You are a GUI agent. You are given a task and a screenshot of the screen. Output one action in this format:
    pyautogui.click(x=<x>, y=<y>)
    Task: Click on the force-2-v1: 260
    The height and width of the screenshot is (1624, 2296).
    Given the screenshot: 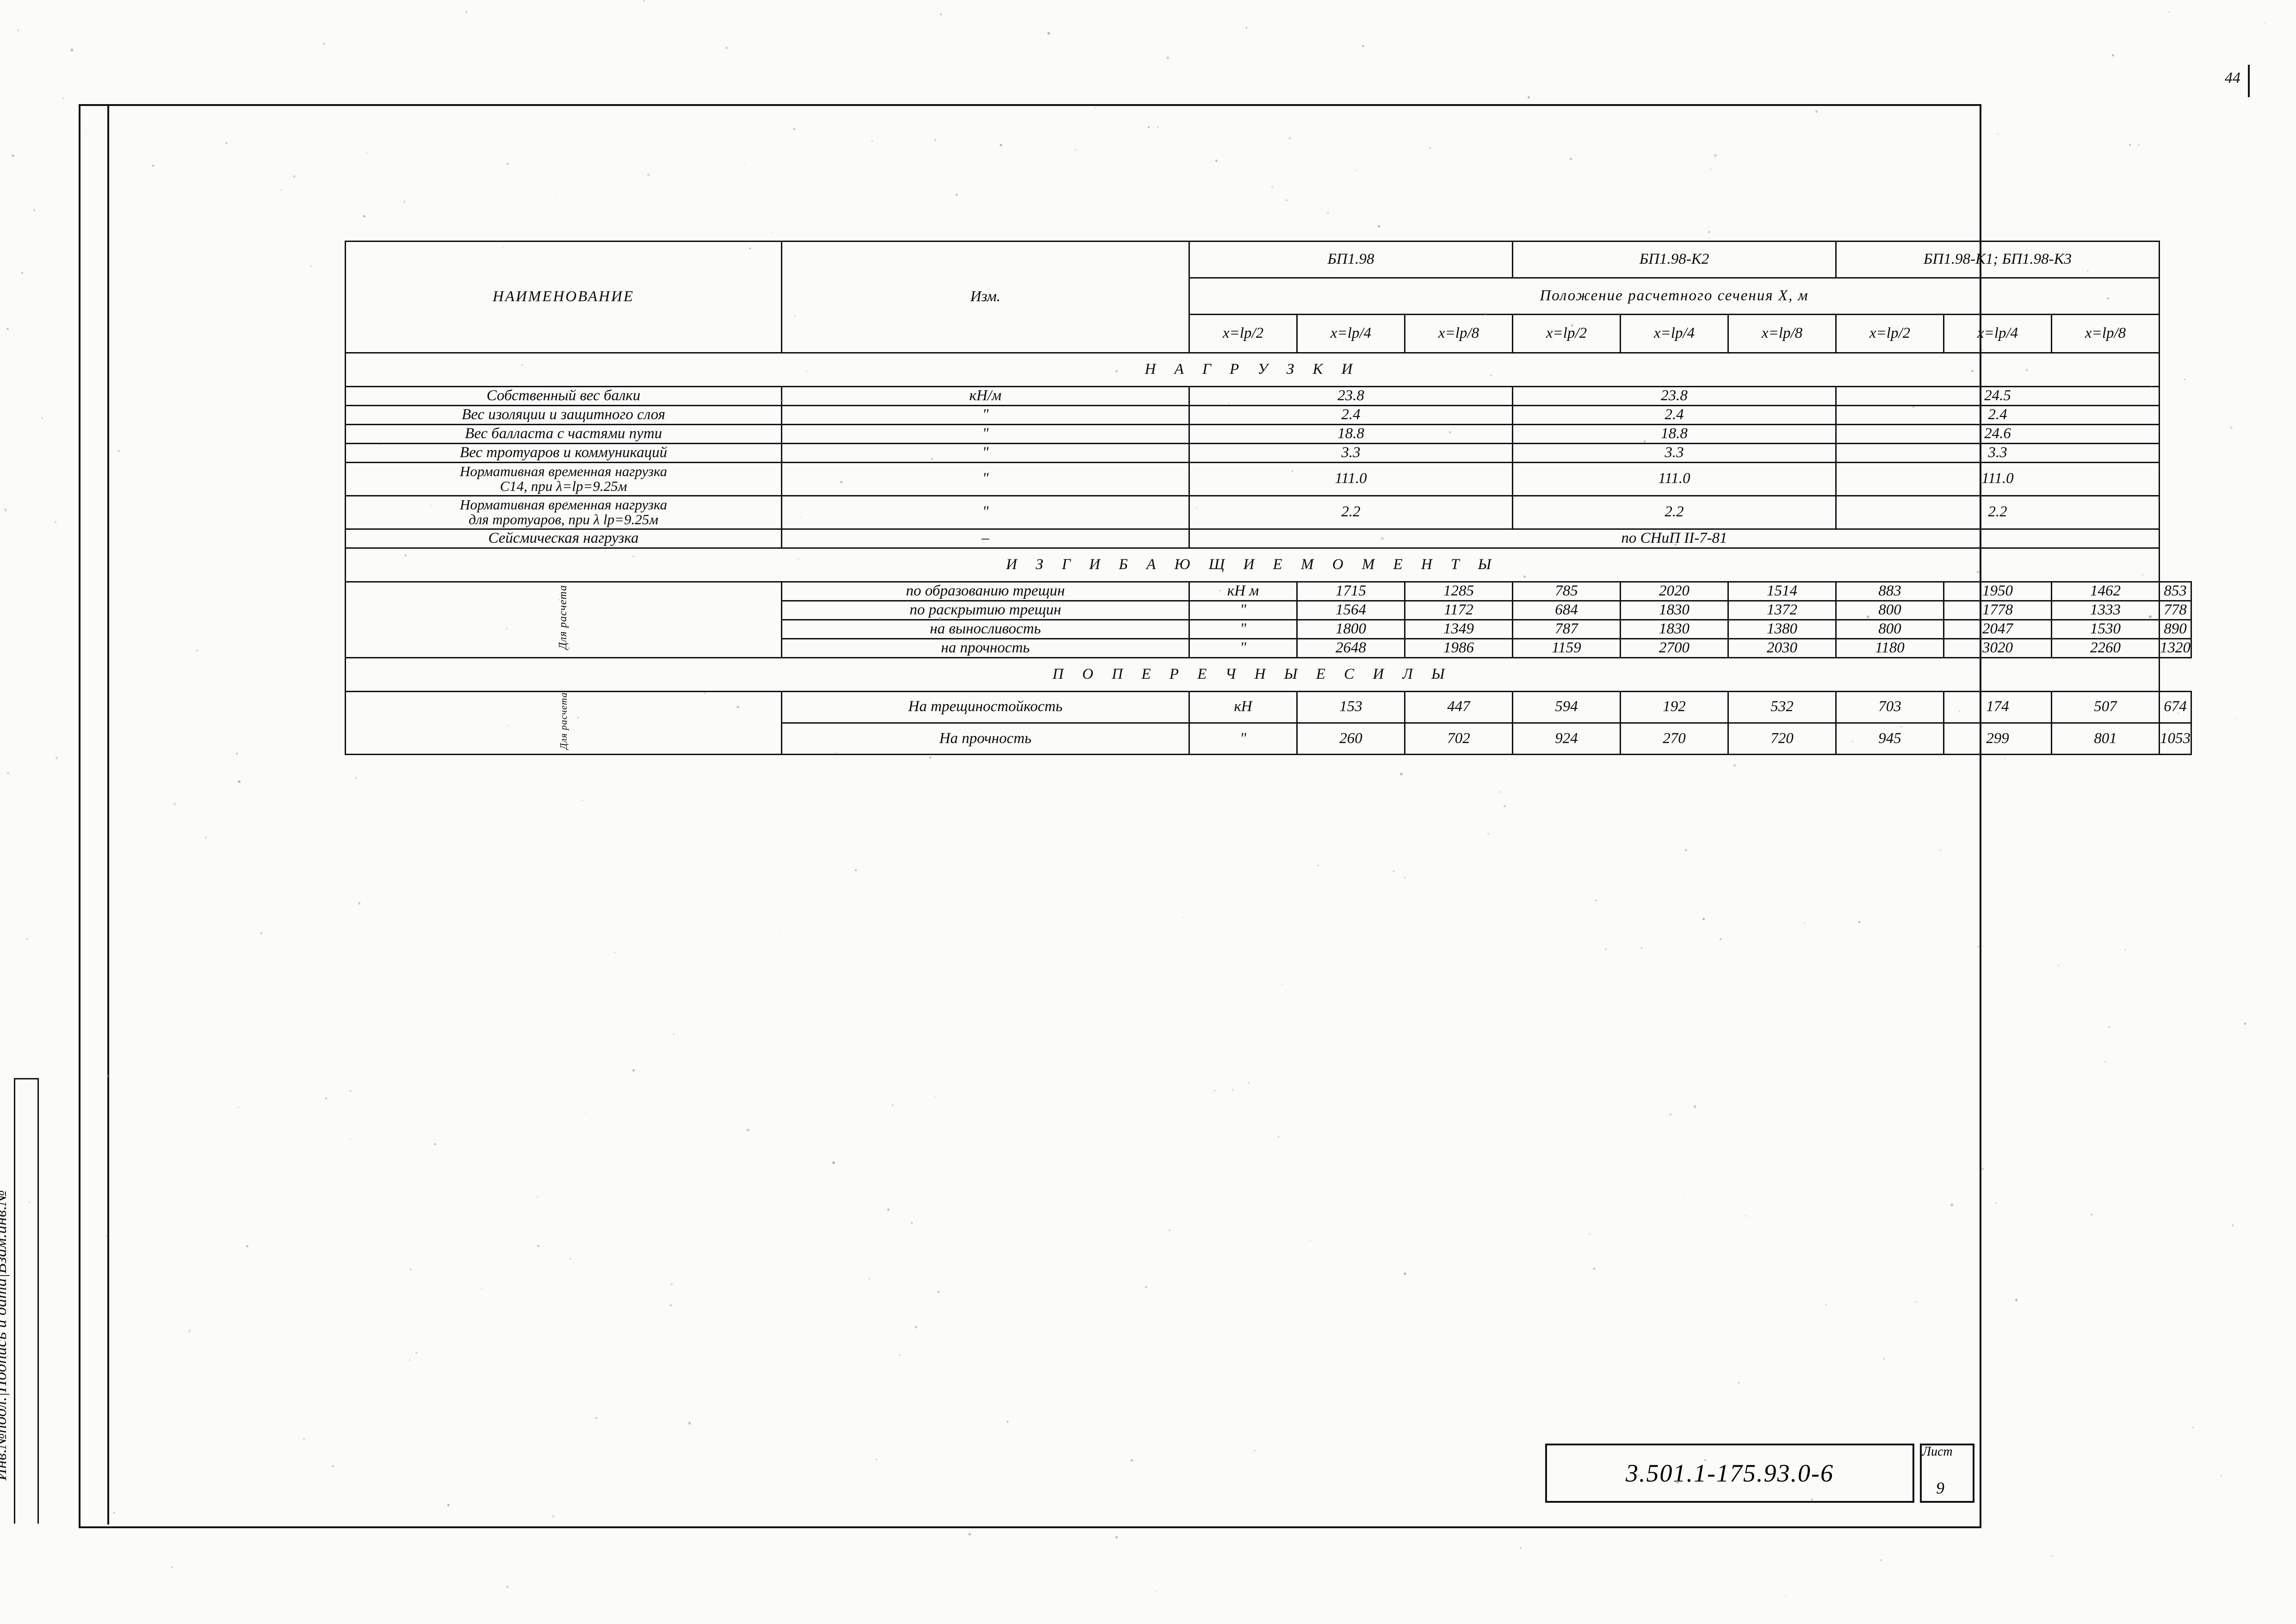 What is the action you would take?
    pyautogui.click(x=1350, y=739)
    